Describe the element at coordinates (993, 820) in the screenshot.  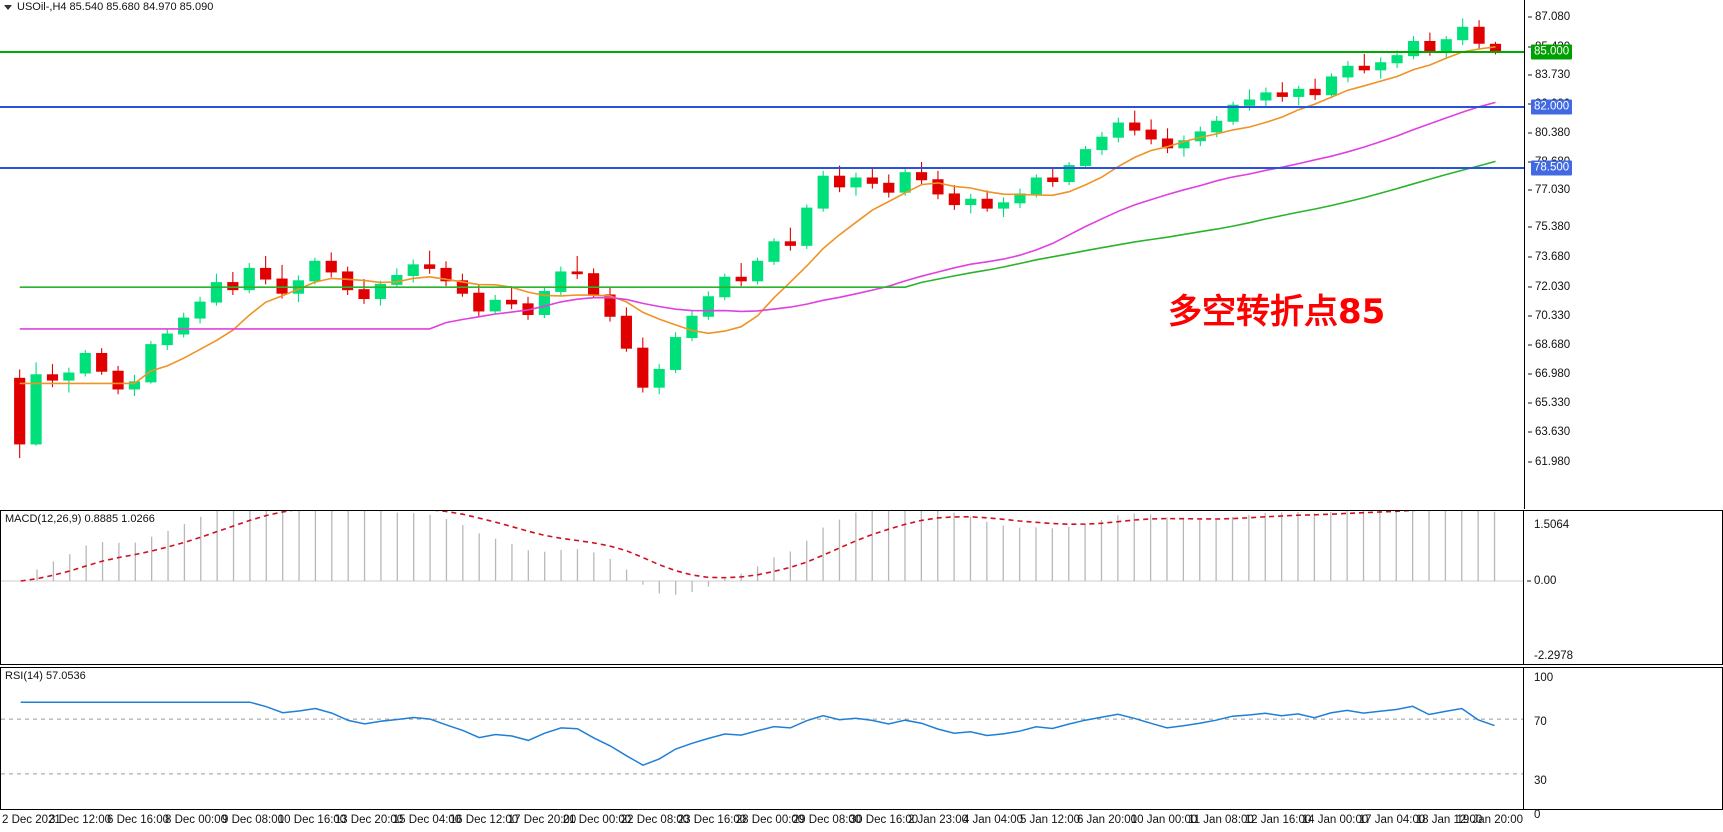
I see `time-axis-label: 4 Jan 04:00` at that location.